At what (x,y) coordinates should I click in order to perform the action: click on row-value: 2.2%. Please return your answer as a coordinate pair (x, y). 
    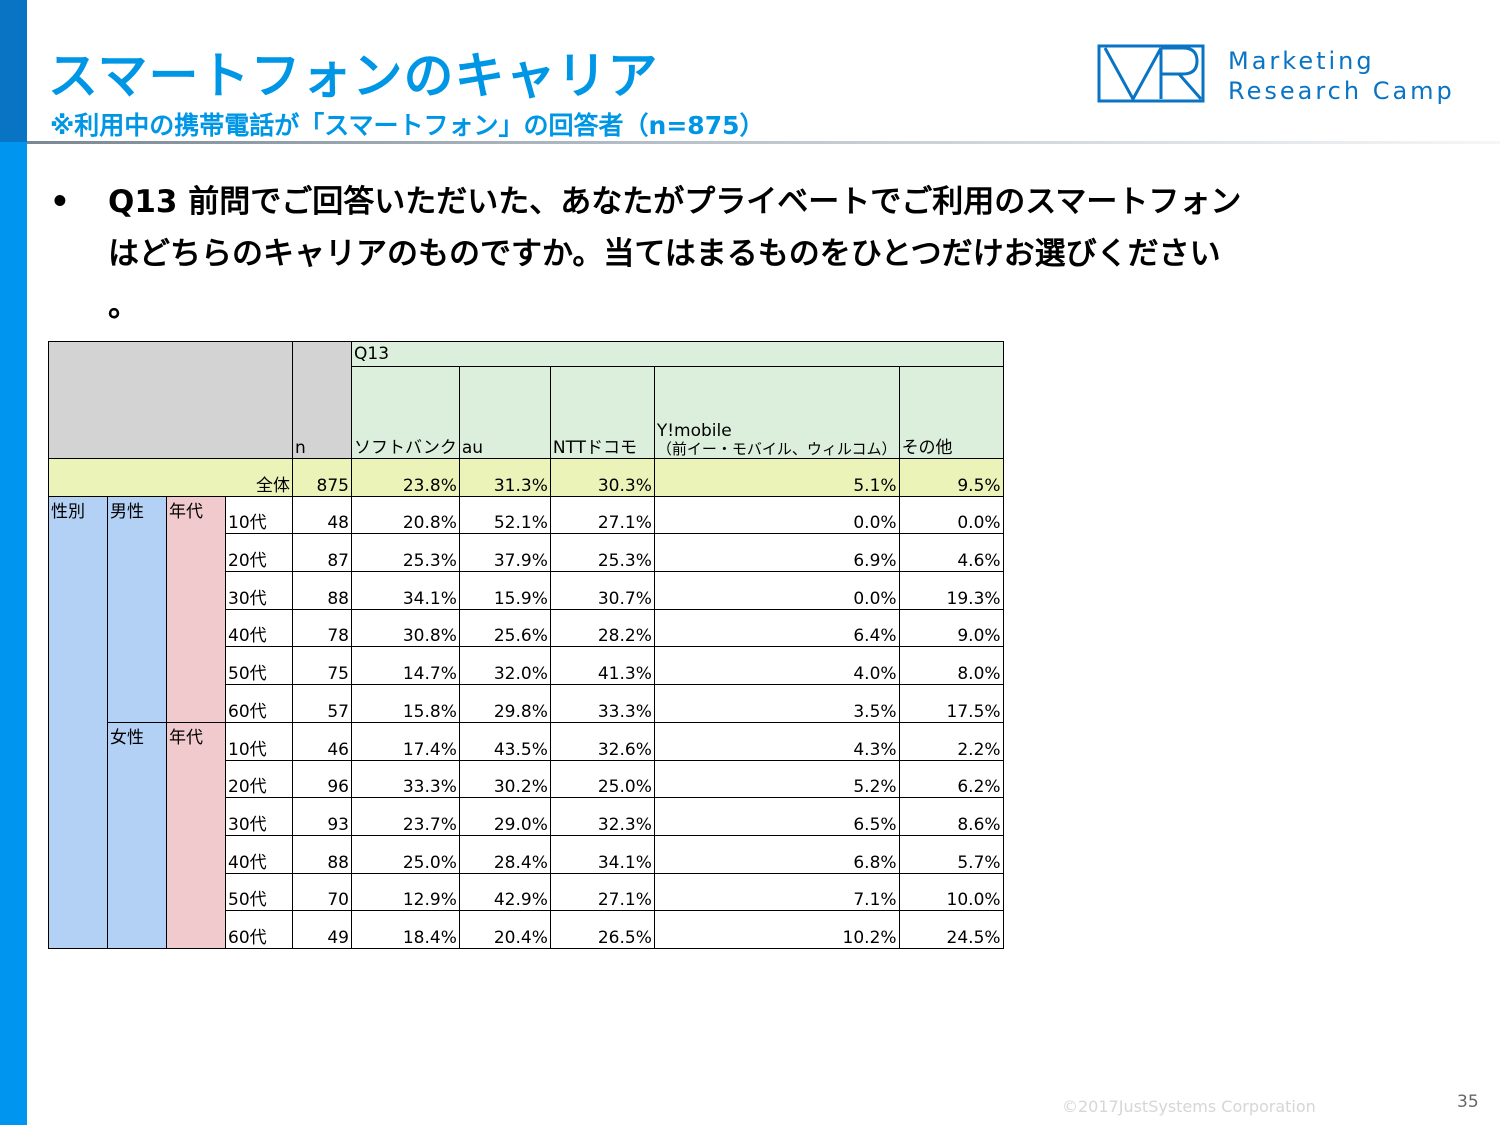
    Looking at the image, I should click on (951, 741).